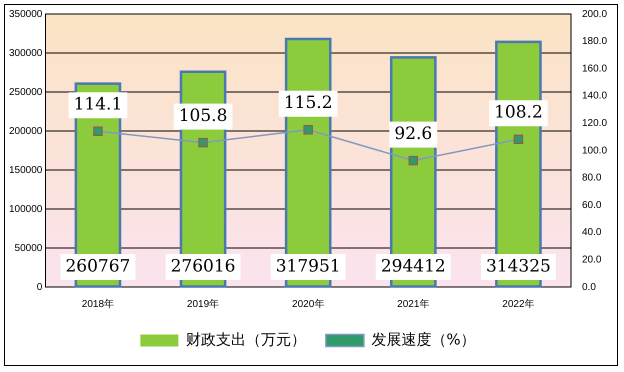  What do you see at coordinates (518, 304) in the screenshot?
I see `x-tick-label: 2022年` at bounding box center [518, 304].